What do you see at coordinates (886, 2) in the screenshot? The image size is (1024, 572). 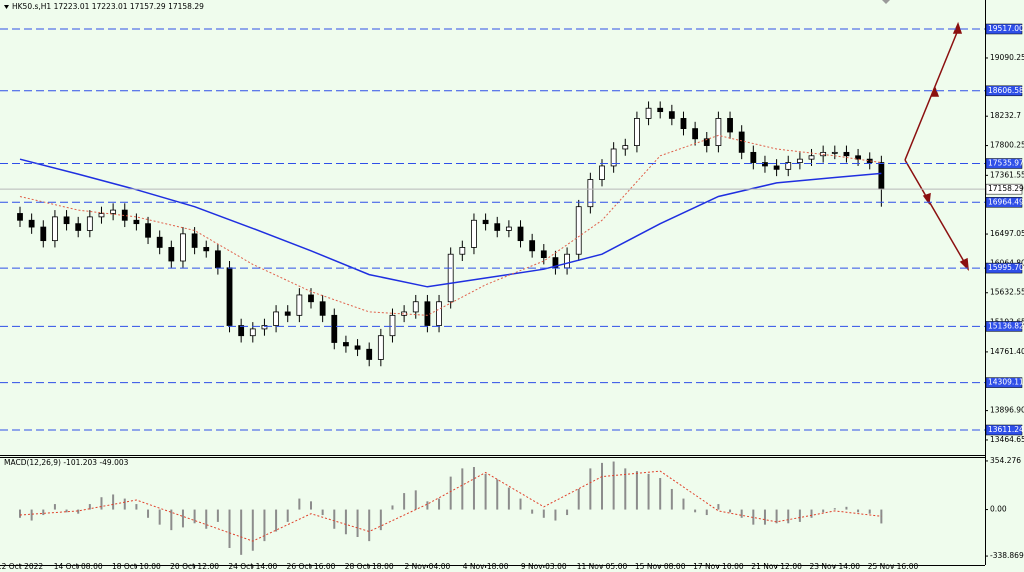 I see `shift-marker` at bounding box center [886, 2].